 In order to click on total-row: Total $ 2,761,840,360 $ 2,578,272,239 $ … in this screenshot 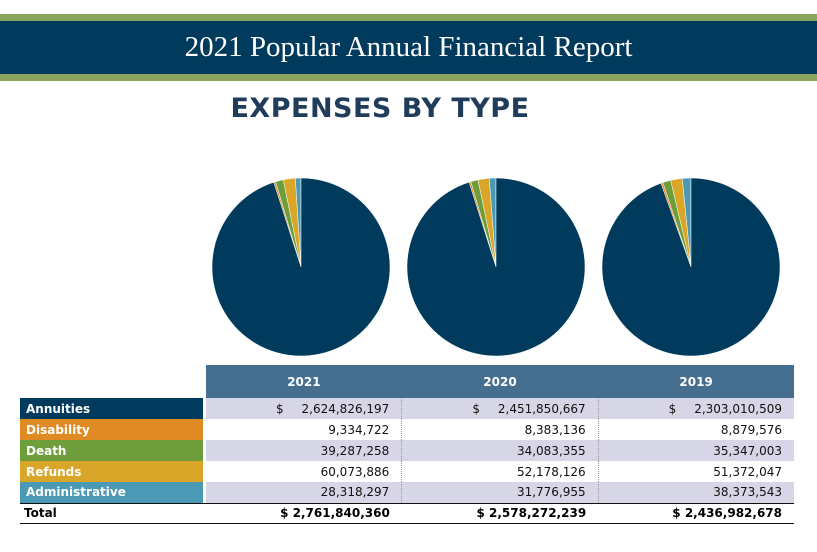, I will do `click(407, 513)`.